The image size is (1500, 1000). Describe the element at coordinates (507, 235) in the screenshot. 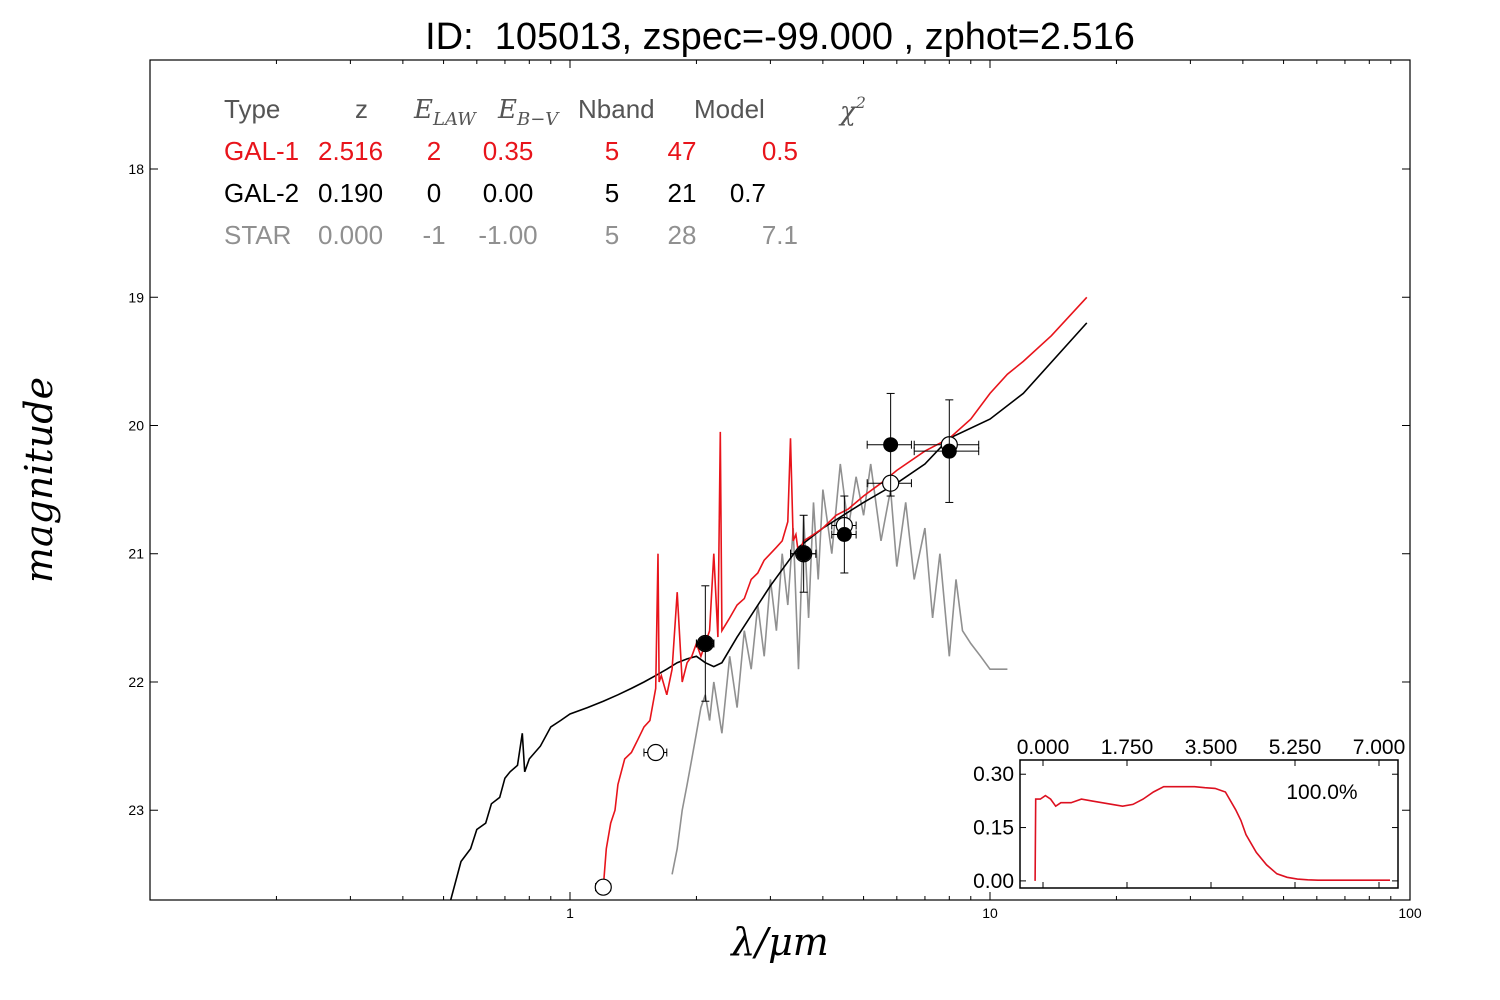

I see `table-cell-star-ebv: -1.00` at that location.